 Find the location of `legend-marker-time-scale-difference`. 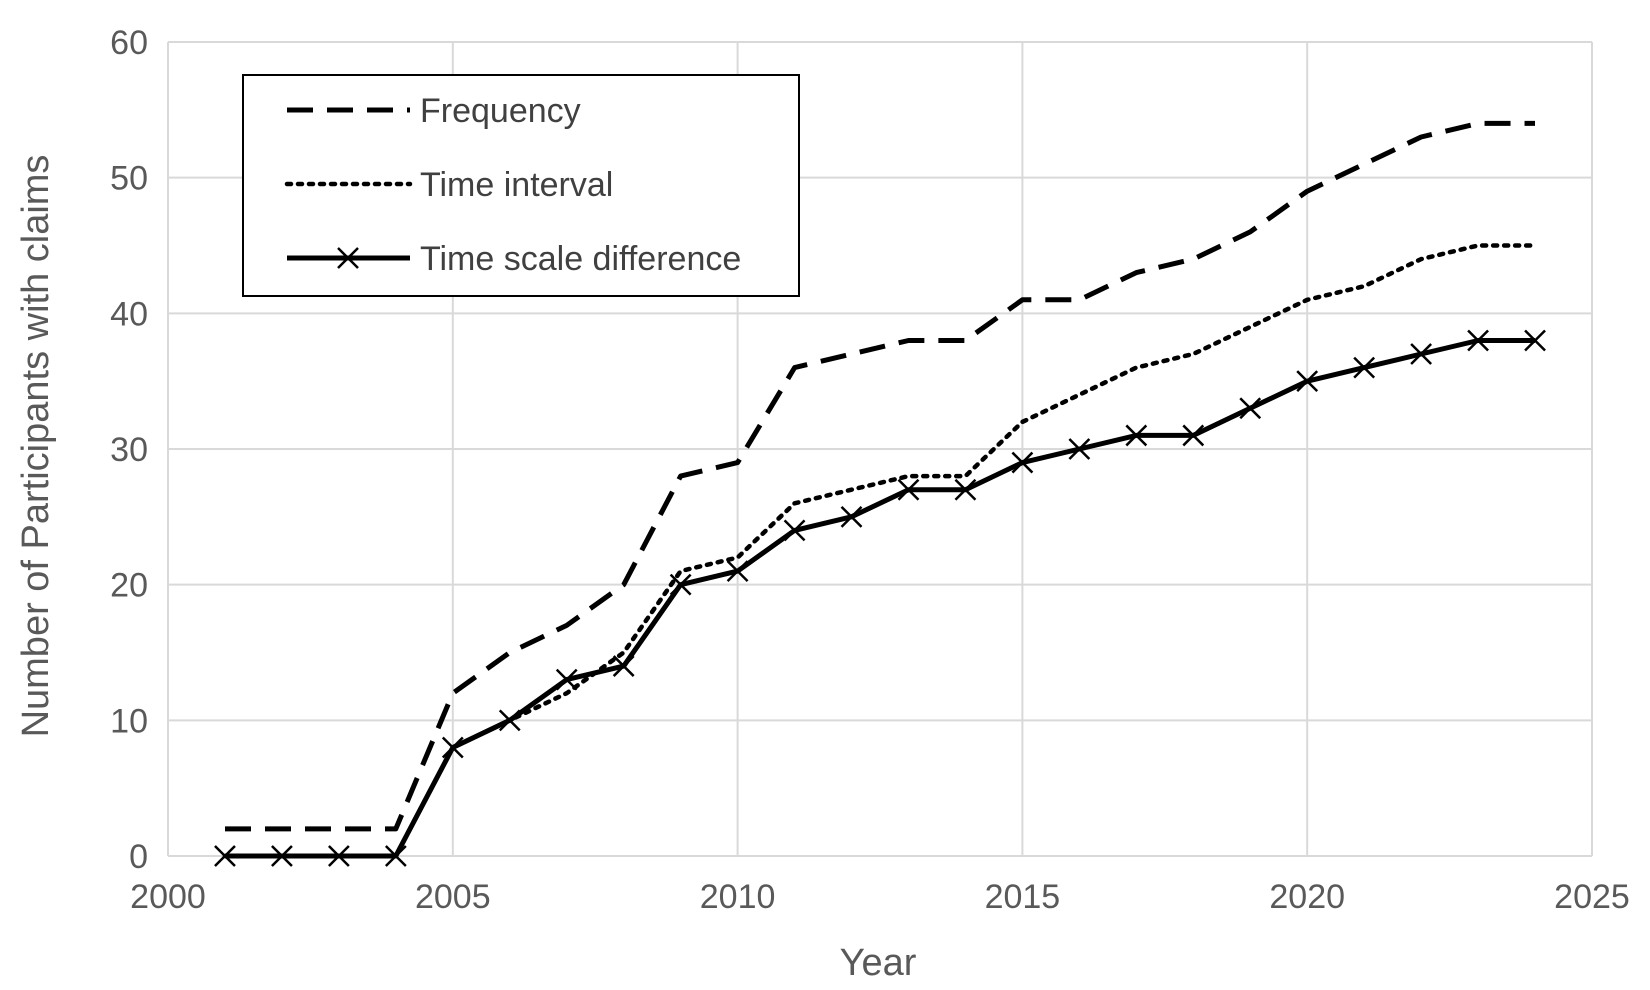

legend-marker-time-scale-difference is located at coordinates (348, 258).